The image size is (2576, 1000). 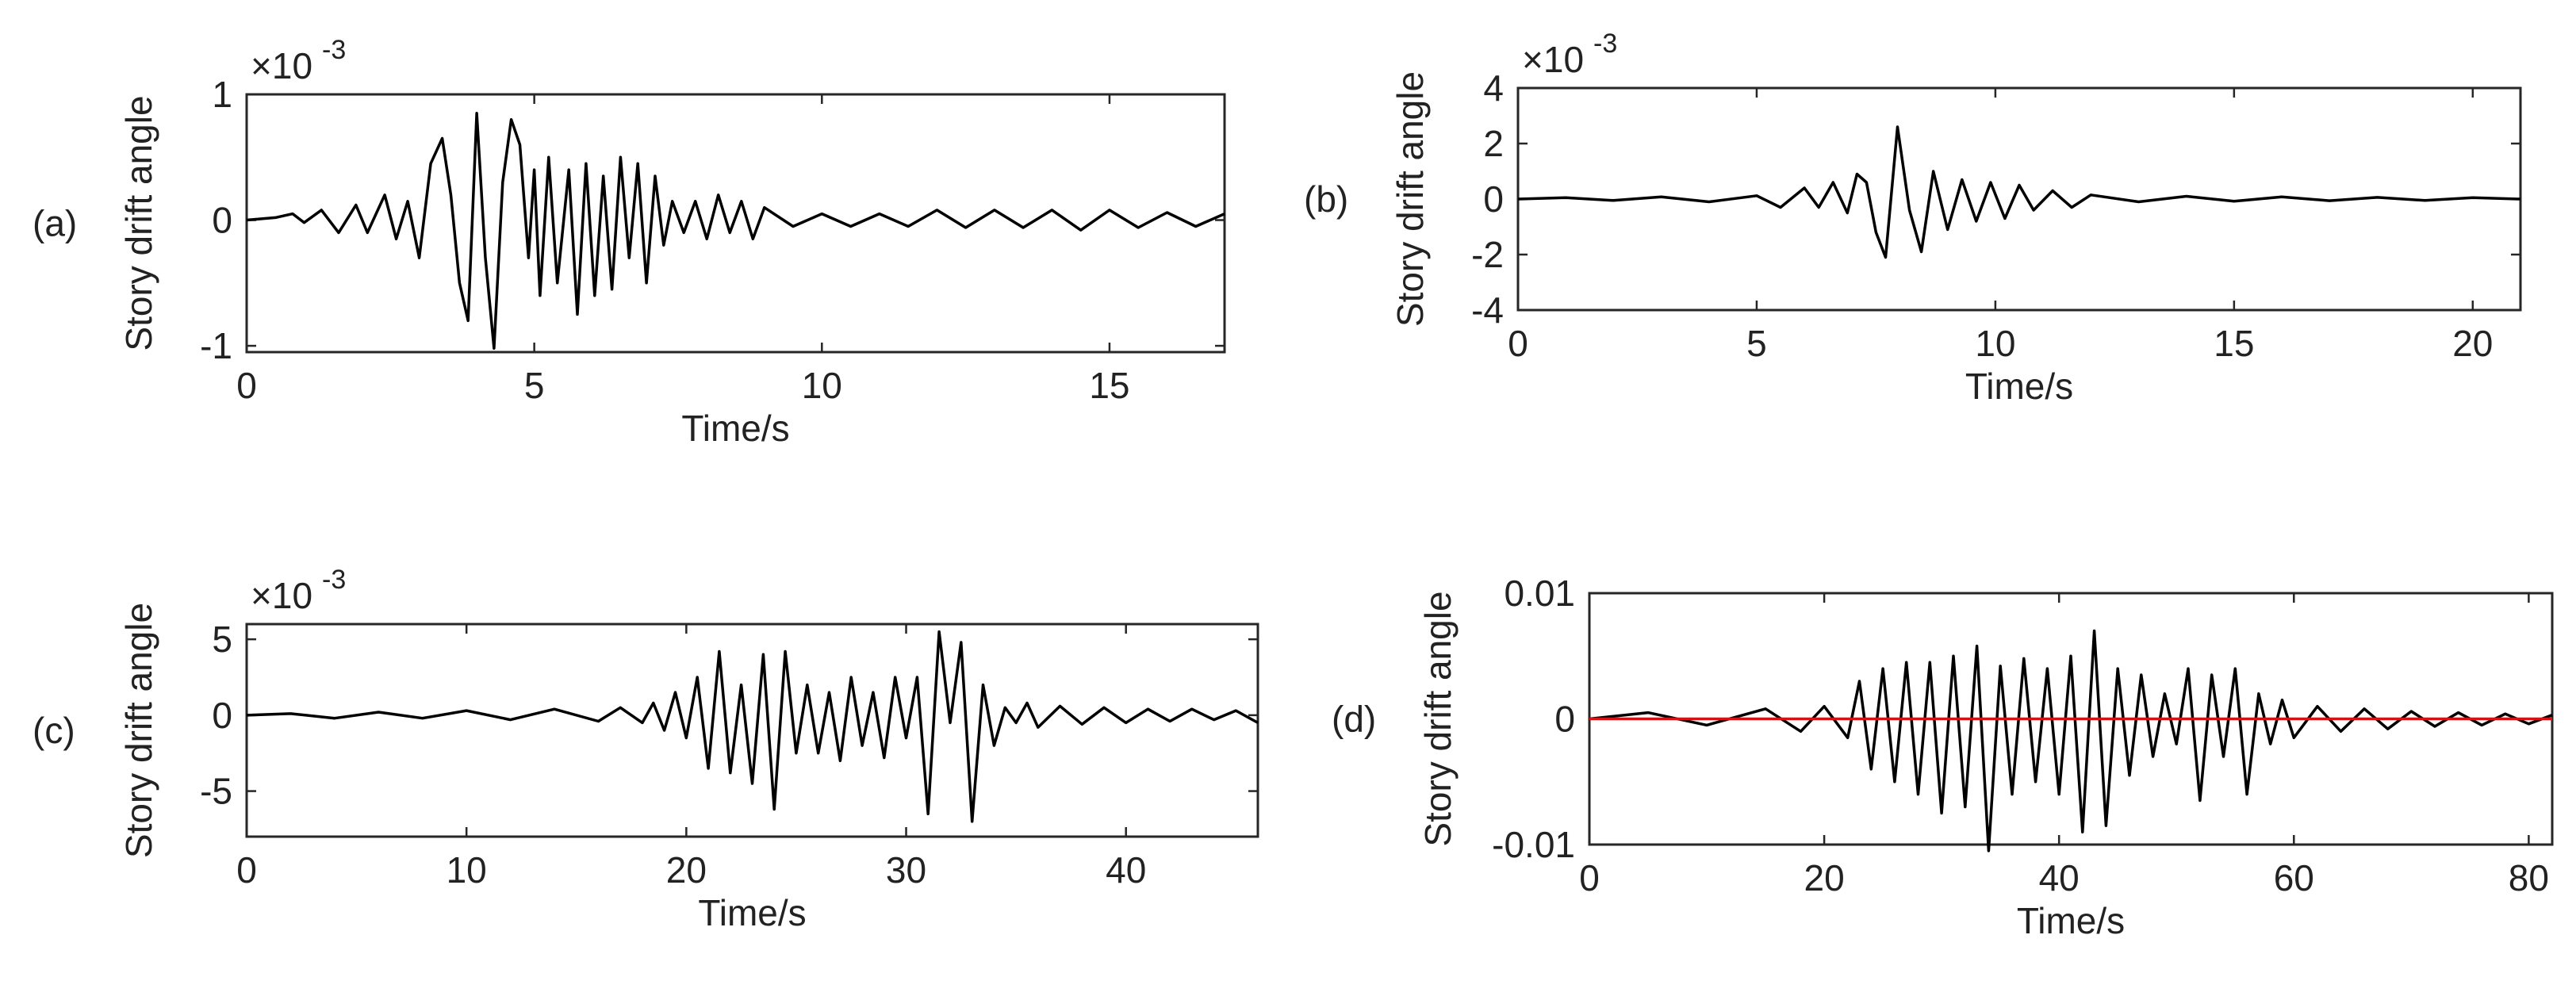 What do you see at coordinates (1534, 844) in the screenshot?
I see `y-tick-label: -0.01` at bounding box center [1534, 844].